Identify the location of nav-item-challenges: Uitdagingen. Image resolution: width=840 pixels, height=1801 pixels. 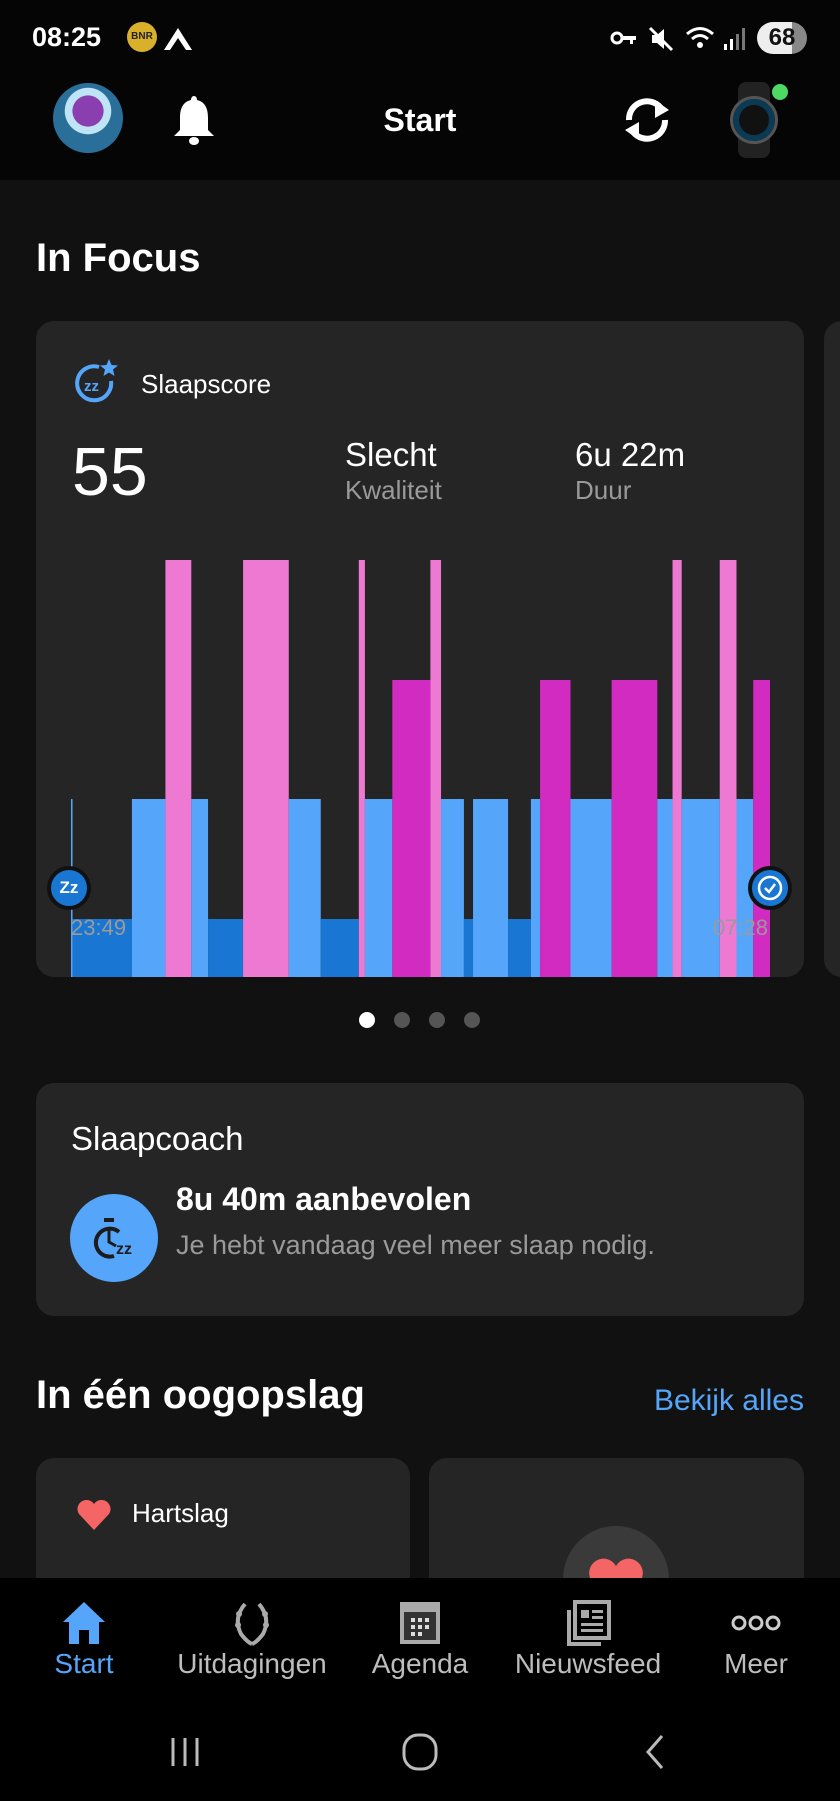
(252, 1644).